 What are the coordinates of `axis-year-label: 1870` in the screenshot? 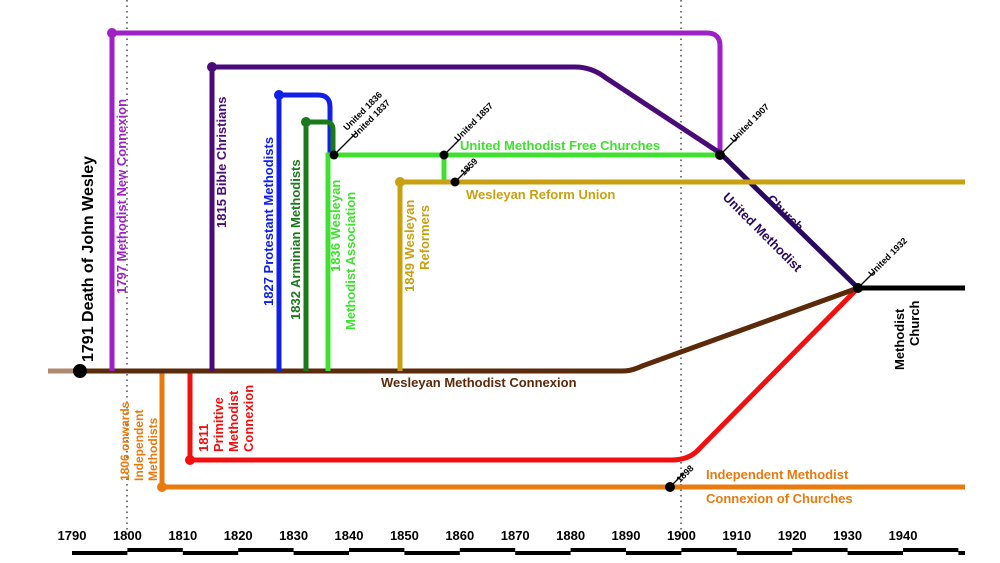 It's located at (515, 535).